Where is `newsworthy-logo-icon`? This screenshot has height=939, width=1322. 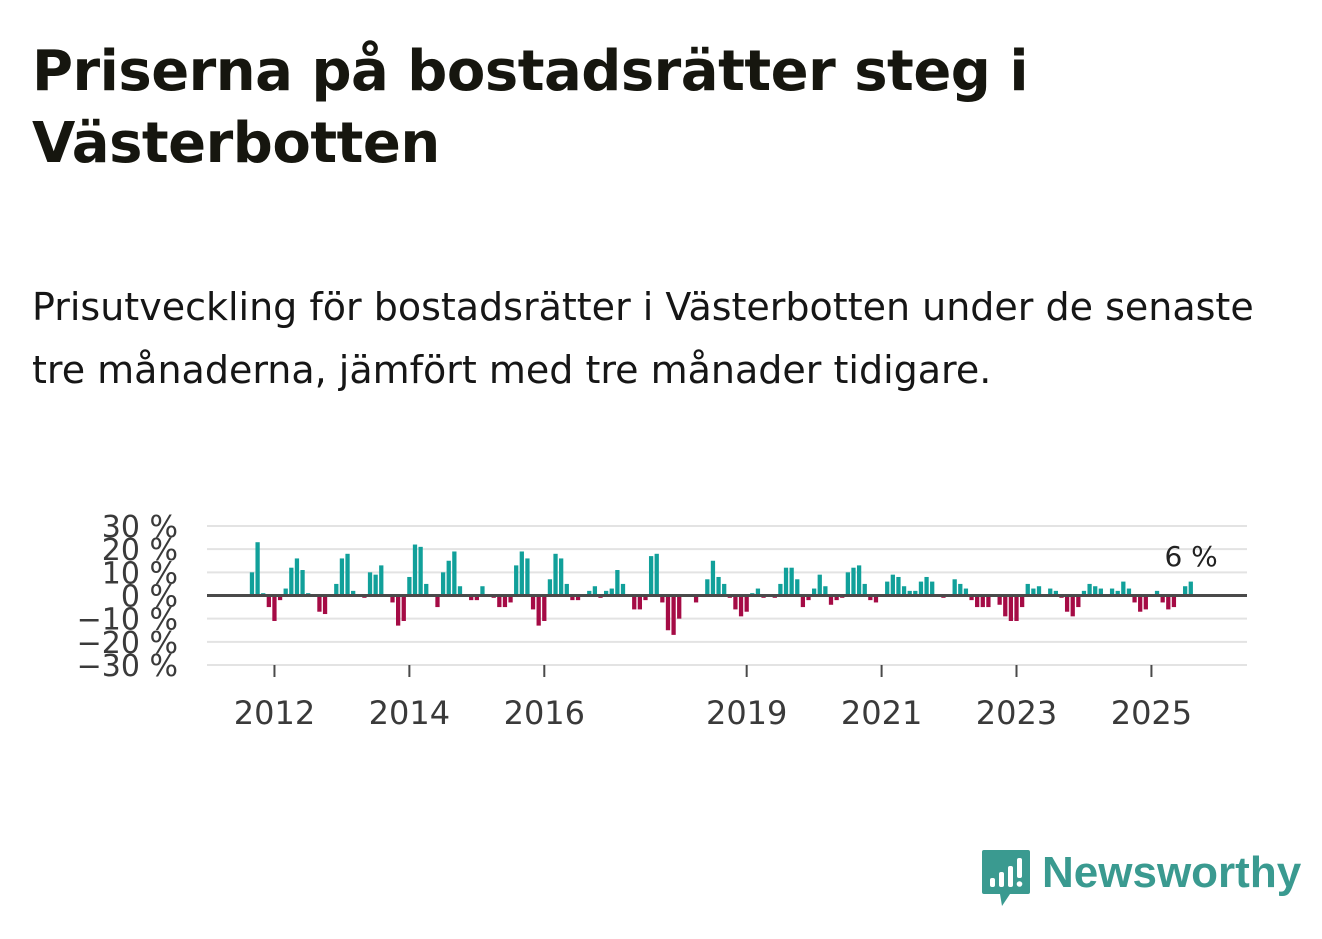
newsworthy-logo-icon is located at coordinates (1006, 878).